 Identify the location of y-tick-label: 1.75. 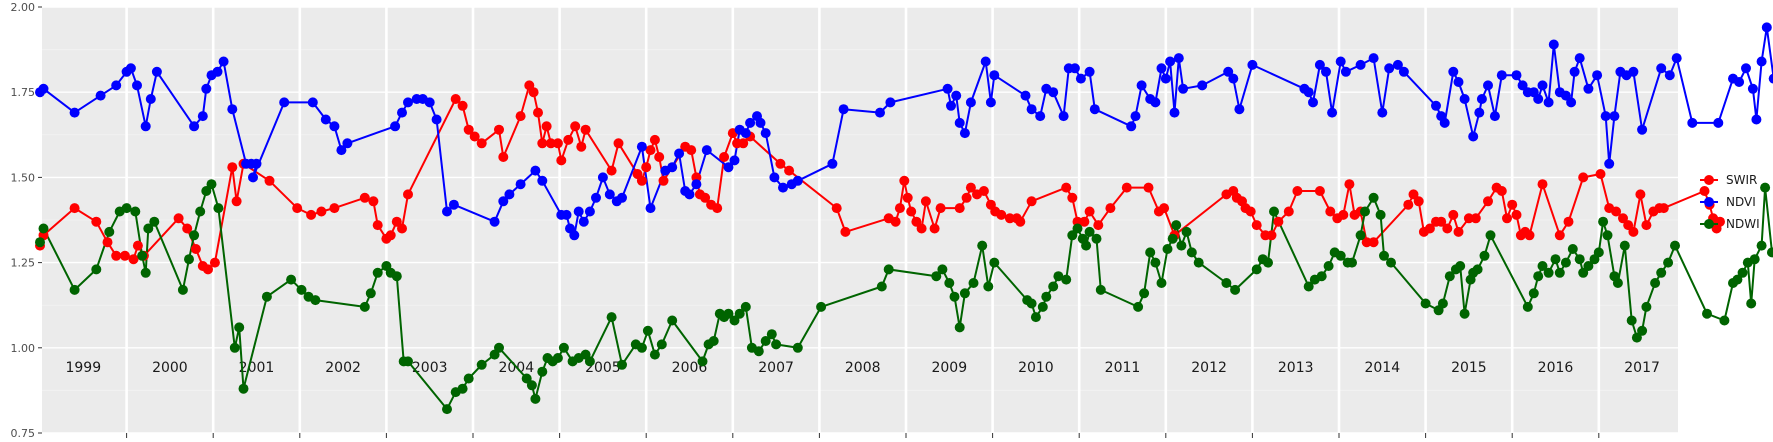
(23, 92).